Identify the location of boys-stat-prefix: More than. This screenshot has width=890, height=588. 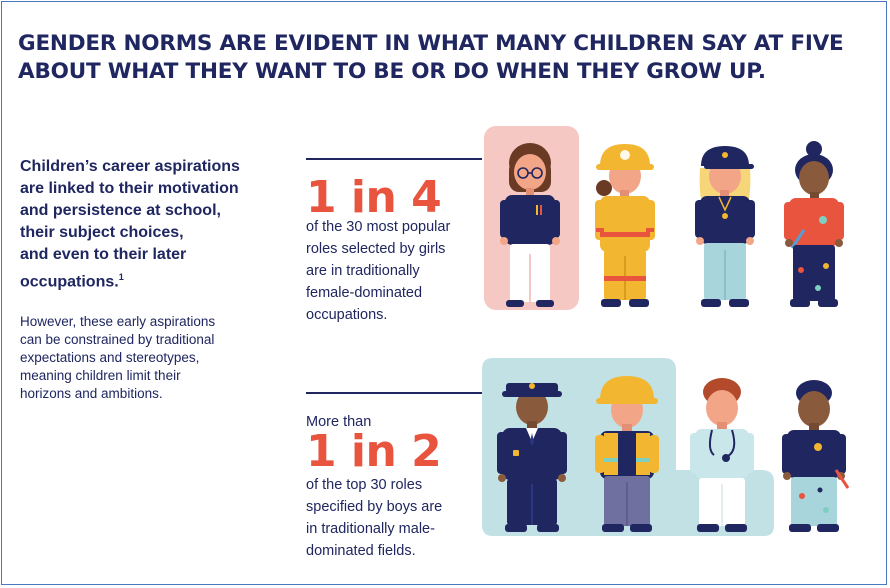
(339, 422).